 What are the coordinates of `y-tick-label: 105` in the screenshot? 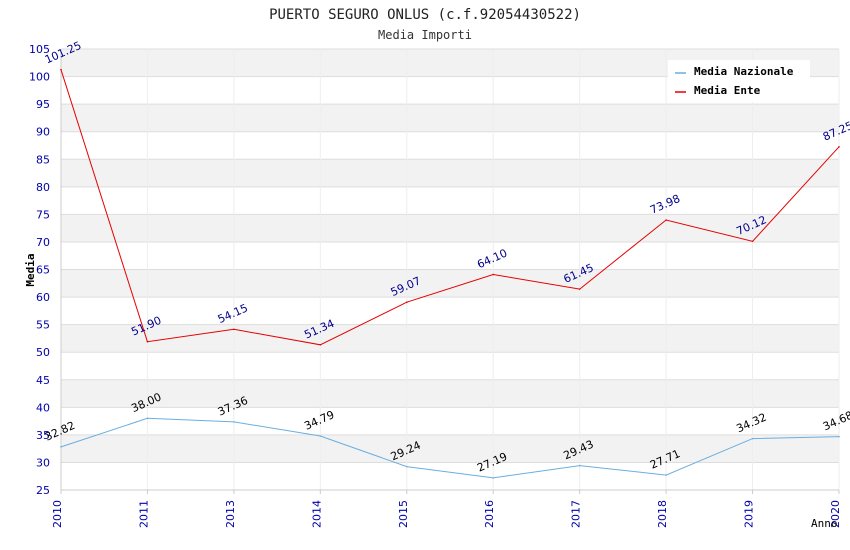 It's located at (39, 49).